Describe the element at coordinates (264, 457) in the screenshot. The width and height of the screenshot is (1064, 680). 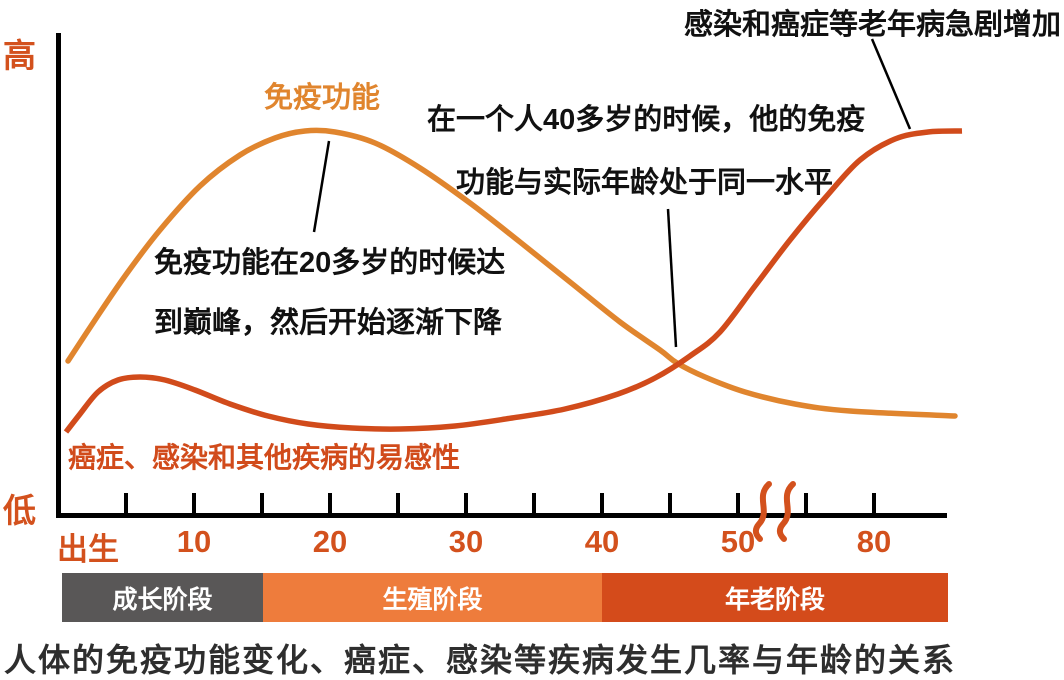
I see `disease-curve-label: 癌症、感染和其他疾病的易感性` at that location.